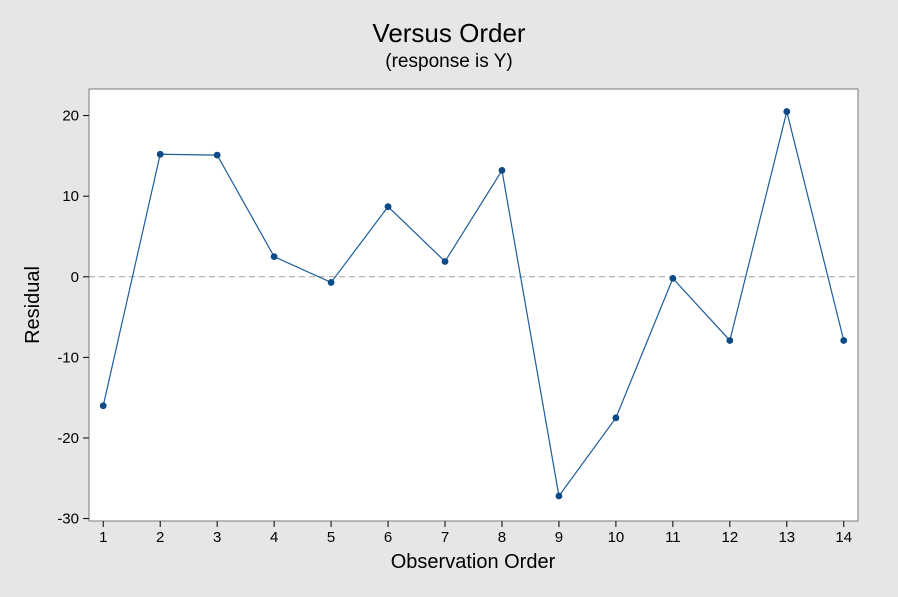 This screenshot has height=597, width=898. What do you see at coordinates (388, 537) in the screenshot?
I see `x-tick-label: 6` at bounding box center [388, 537].